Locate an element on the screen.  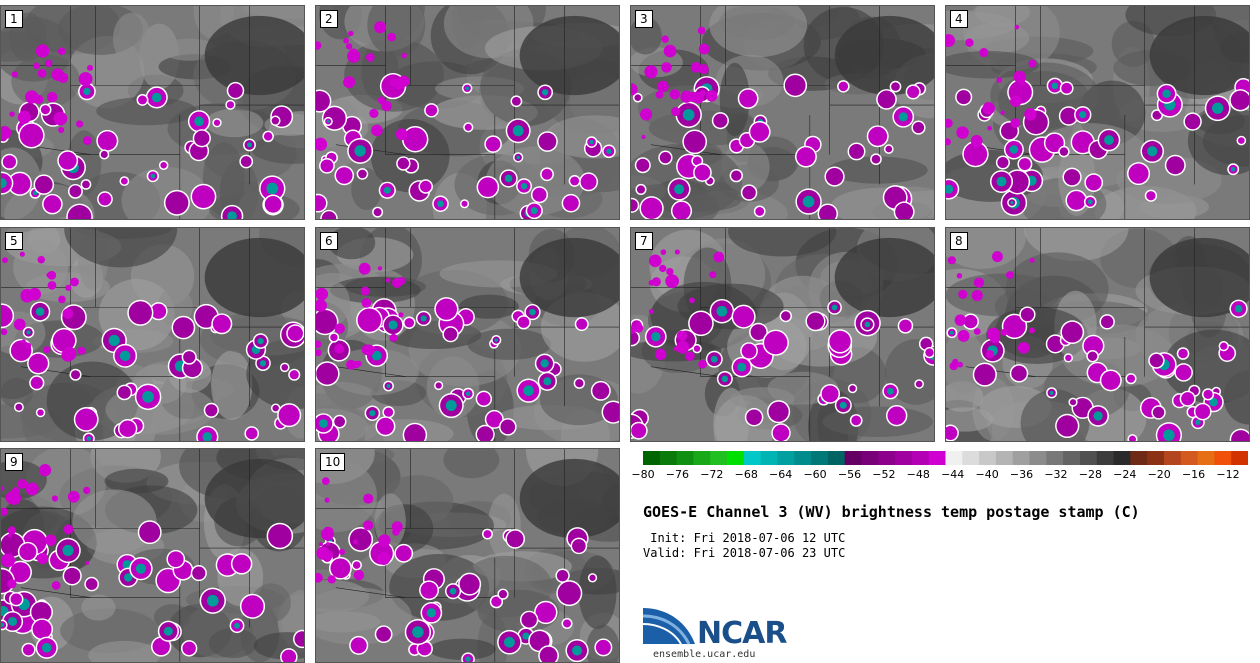
colorbar-tick-label: −68 is located at coordinates (746, 474).